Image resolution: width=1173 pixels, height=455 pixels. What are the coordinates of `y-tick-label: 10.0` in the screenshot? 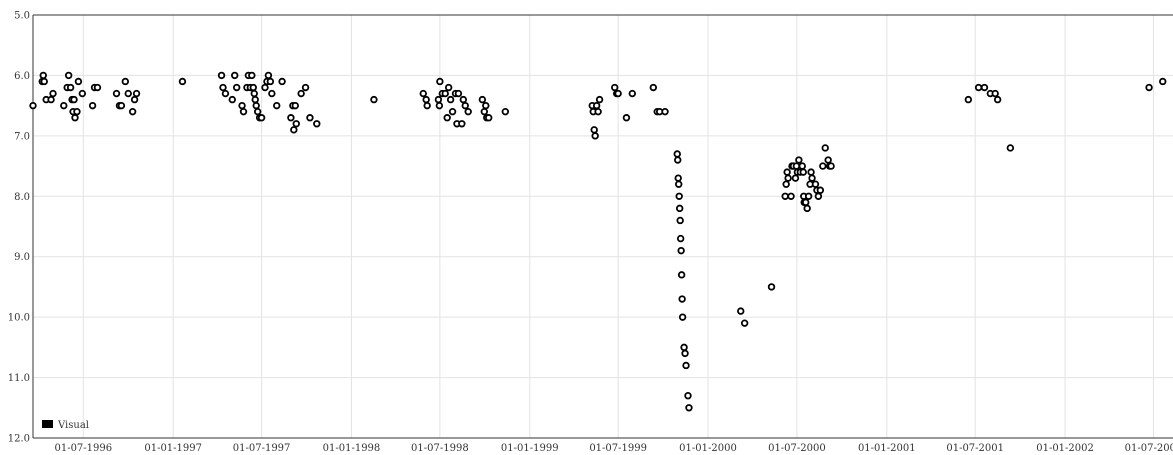 It's located at (19, 318).